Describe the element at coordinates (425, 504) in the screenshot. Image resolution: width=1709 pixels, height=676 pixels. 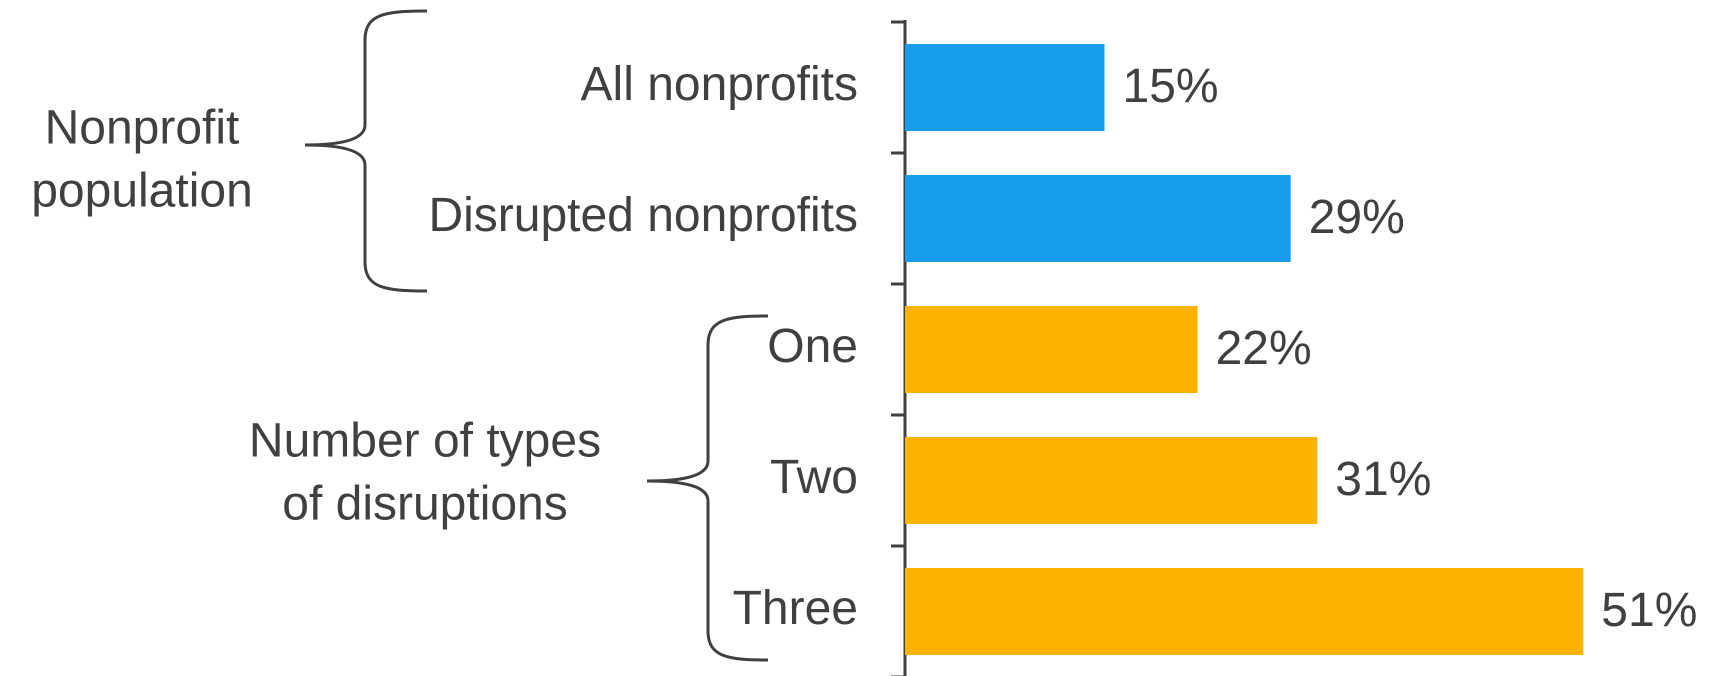
I see `group-label: of disruptions` at that location.